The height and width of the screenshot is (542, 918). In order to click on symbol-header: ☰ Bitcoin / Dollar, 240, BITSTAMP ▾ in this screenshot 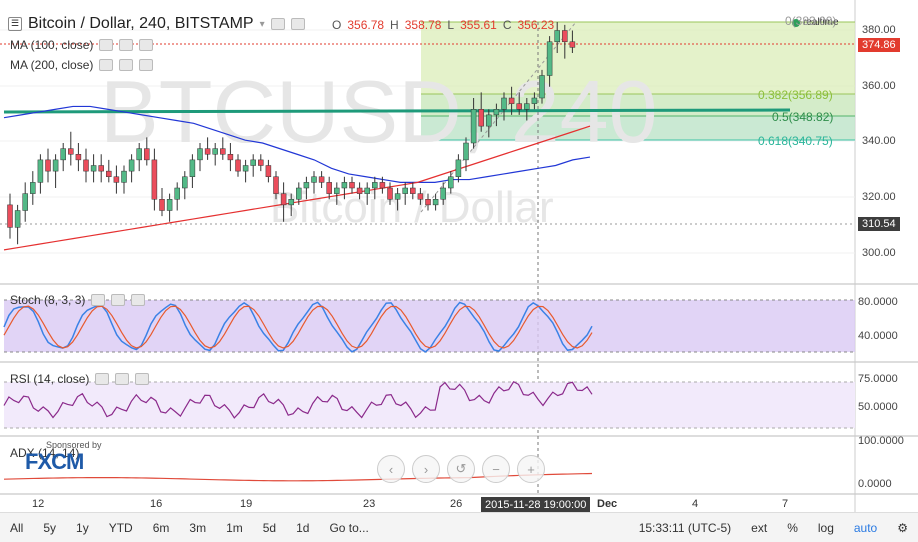, I will do `click(156, 24)`.